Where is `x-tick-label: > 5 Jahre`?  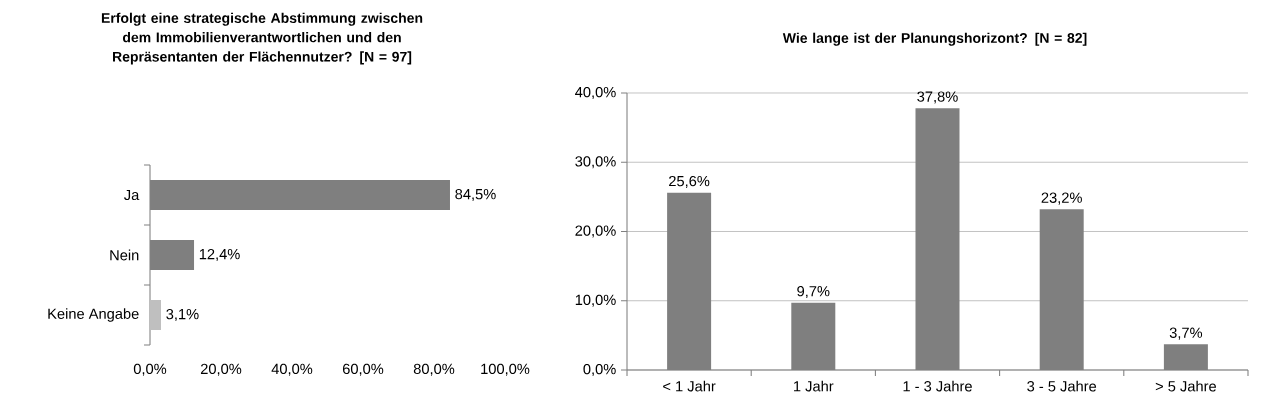 x-tick-label: > 5 Jahre is located at coordinates (1186, 386).